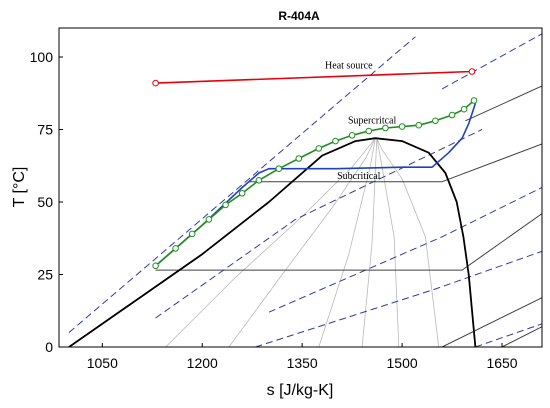 This screenshot has width=550, height=408. What do you see at coordinates (349, 66) in the screenshot?
I see `annotation-label: Heat source` at bounding box center [349, 66].